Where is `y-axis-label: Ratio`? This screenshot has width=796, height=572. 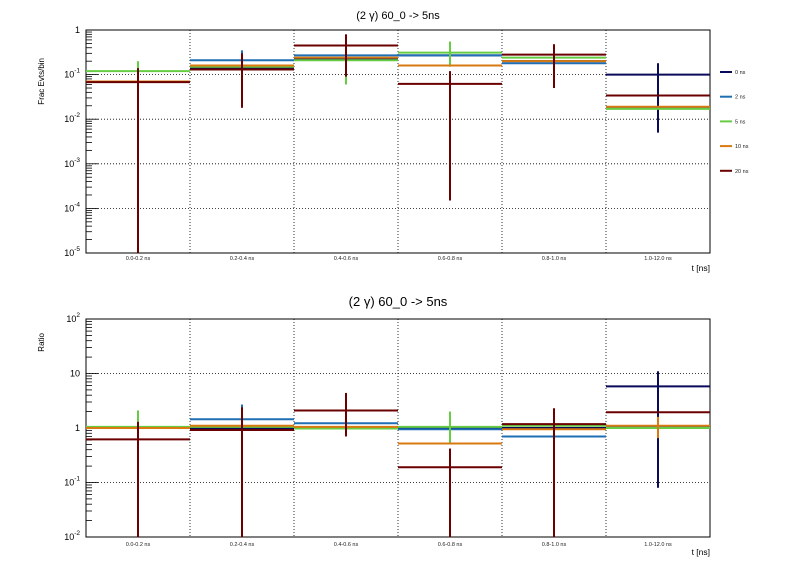
y-axis-label: Ratio is located at coordinates (41, 341).